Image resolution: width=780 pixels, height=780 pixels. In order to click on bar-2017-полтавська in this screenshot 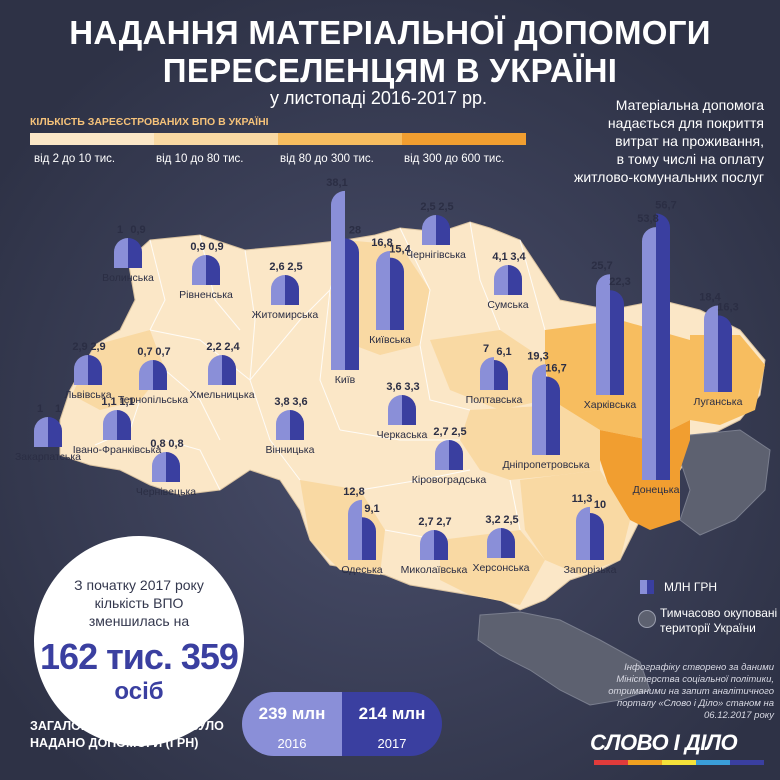, I will do `click(501, 375)`.